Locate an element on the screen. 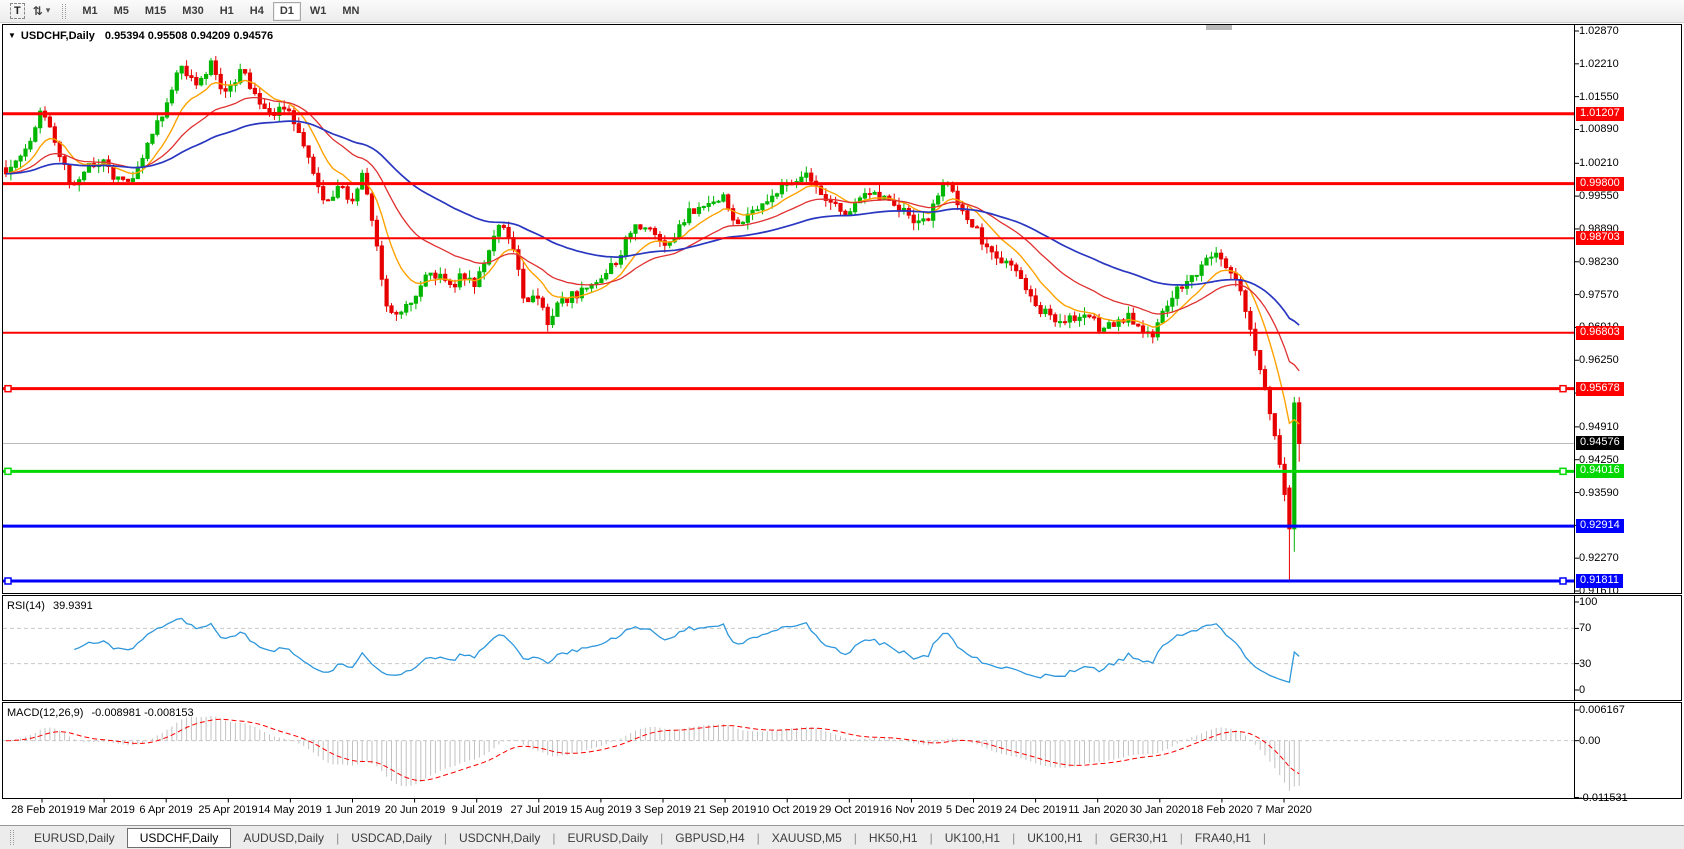 This screenshot has width=1684, height=849. timeframe-button-H1: H1 is located at coordinates (226, 10).